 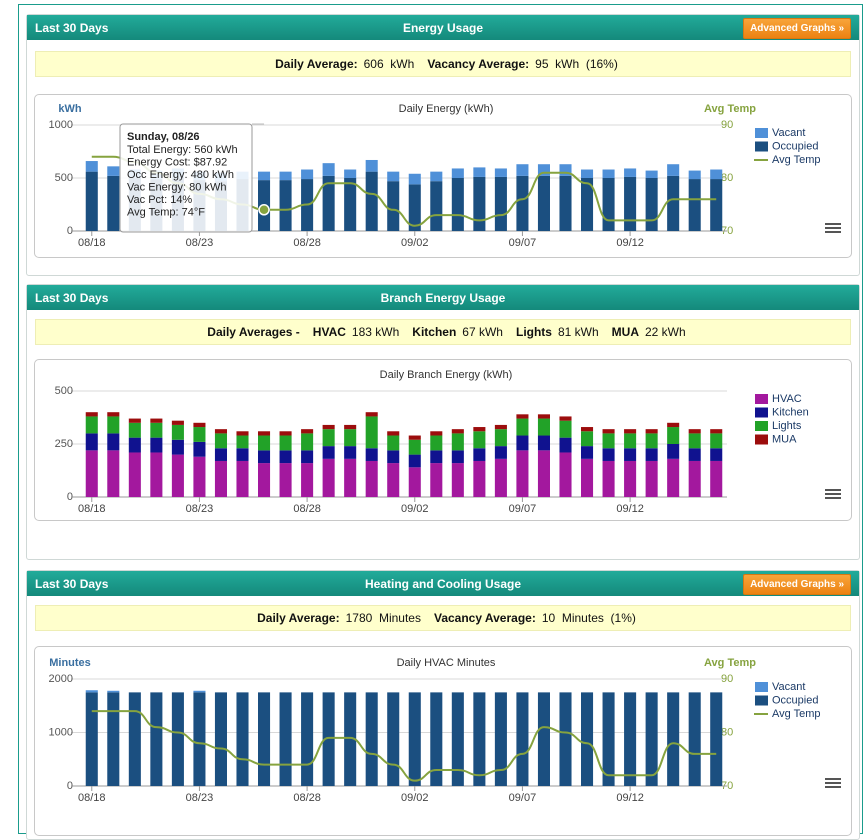 I want to click on legend-label: Avg Temp, so click(x=796, y=714).